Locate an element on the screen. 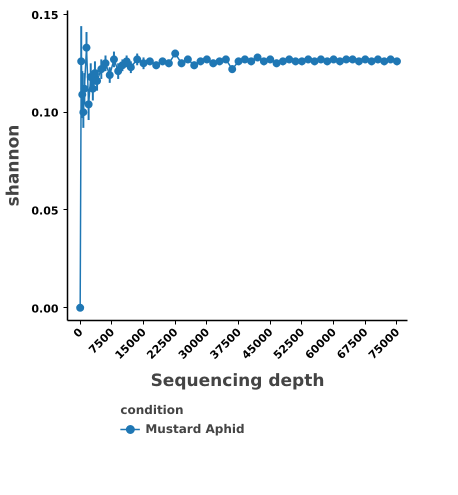 The width and height of the screenshot is (458, 495). y-tick-label: 0.05 is located at coordinates (44, 211).